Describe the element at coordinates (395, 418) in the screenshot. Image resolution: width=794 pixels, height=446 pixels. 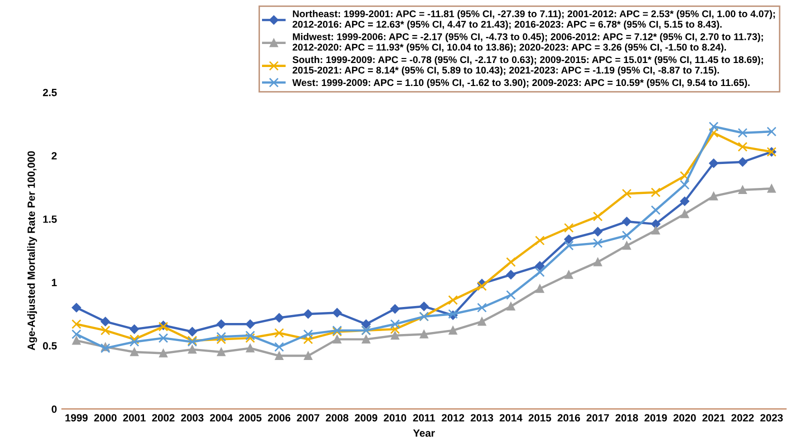
I see `x-tick-label: 2010` at that location.